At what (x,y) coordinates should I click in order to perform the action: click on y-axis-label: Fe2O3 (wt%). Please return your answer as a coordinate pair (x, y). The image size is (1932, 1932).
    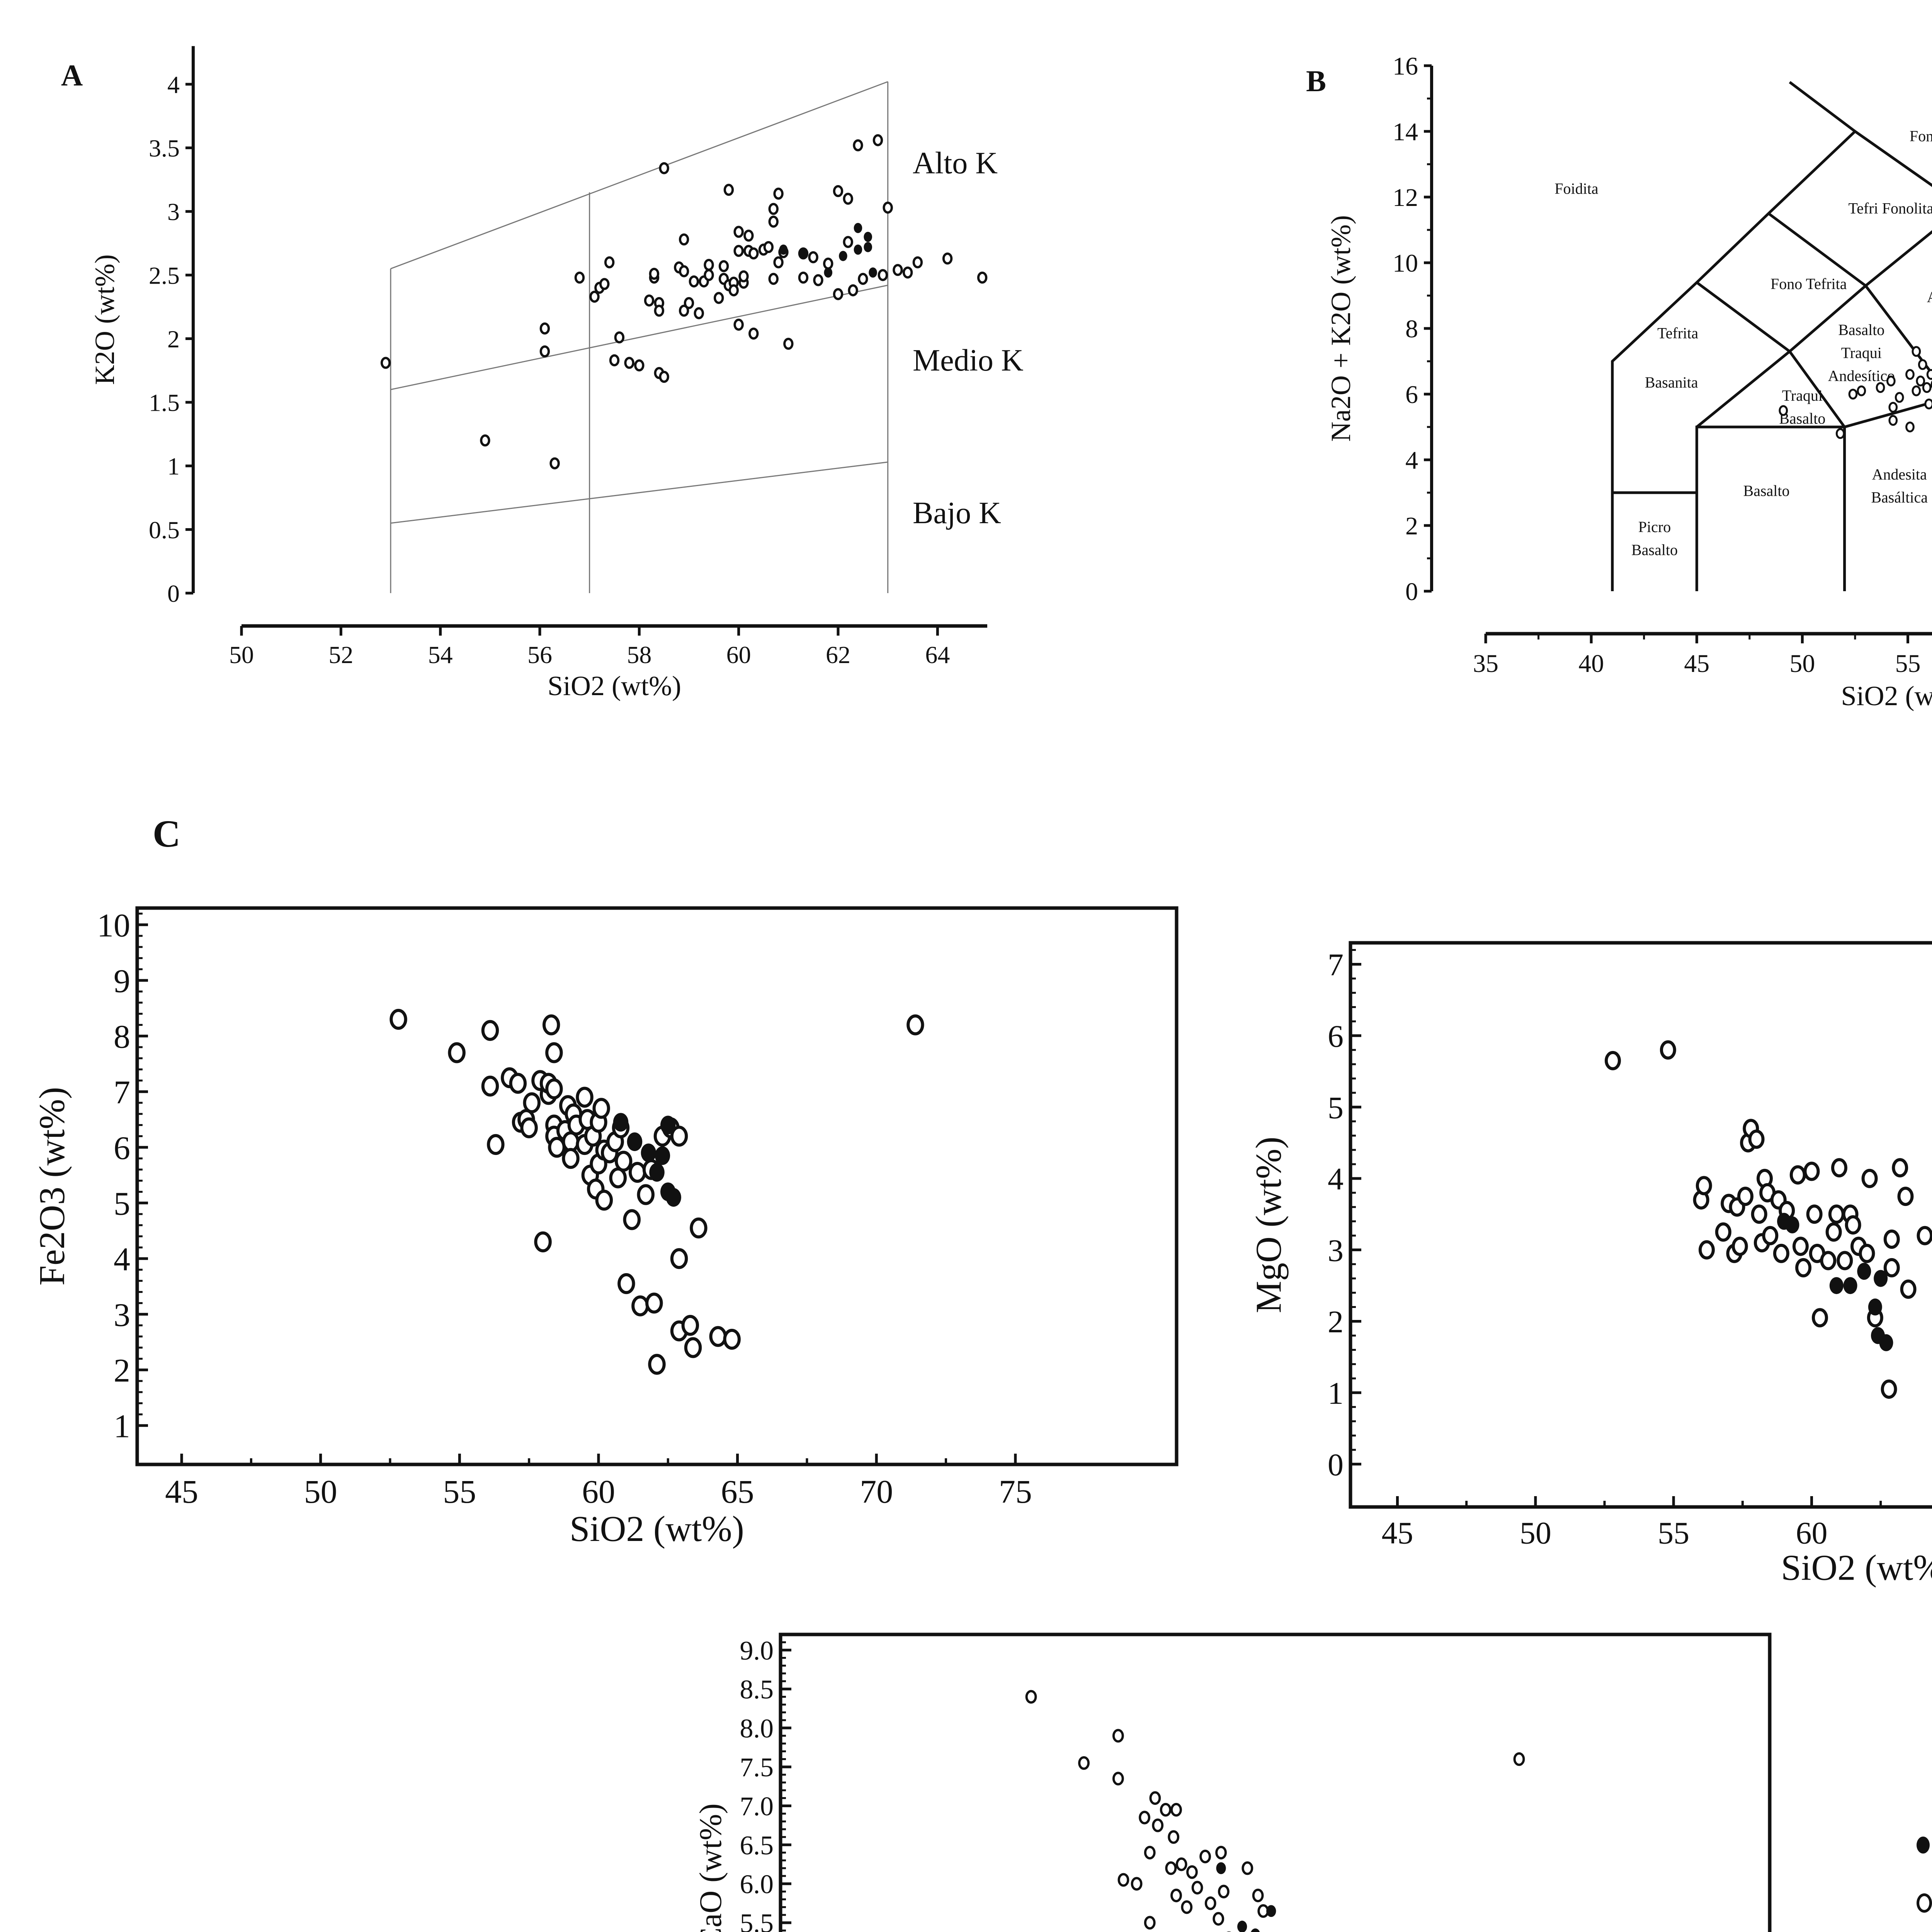
    Looking at the image, I should click on (52, 1186).